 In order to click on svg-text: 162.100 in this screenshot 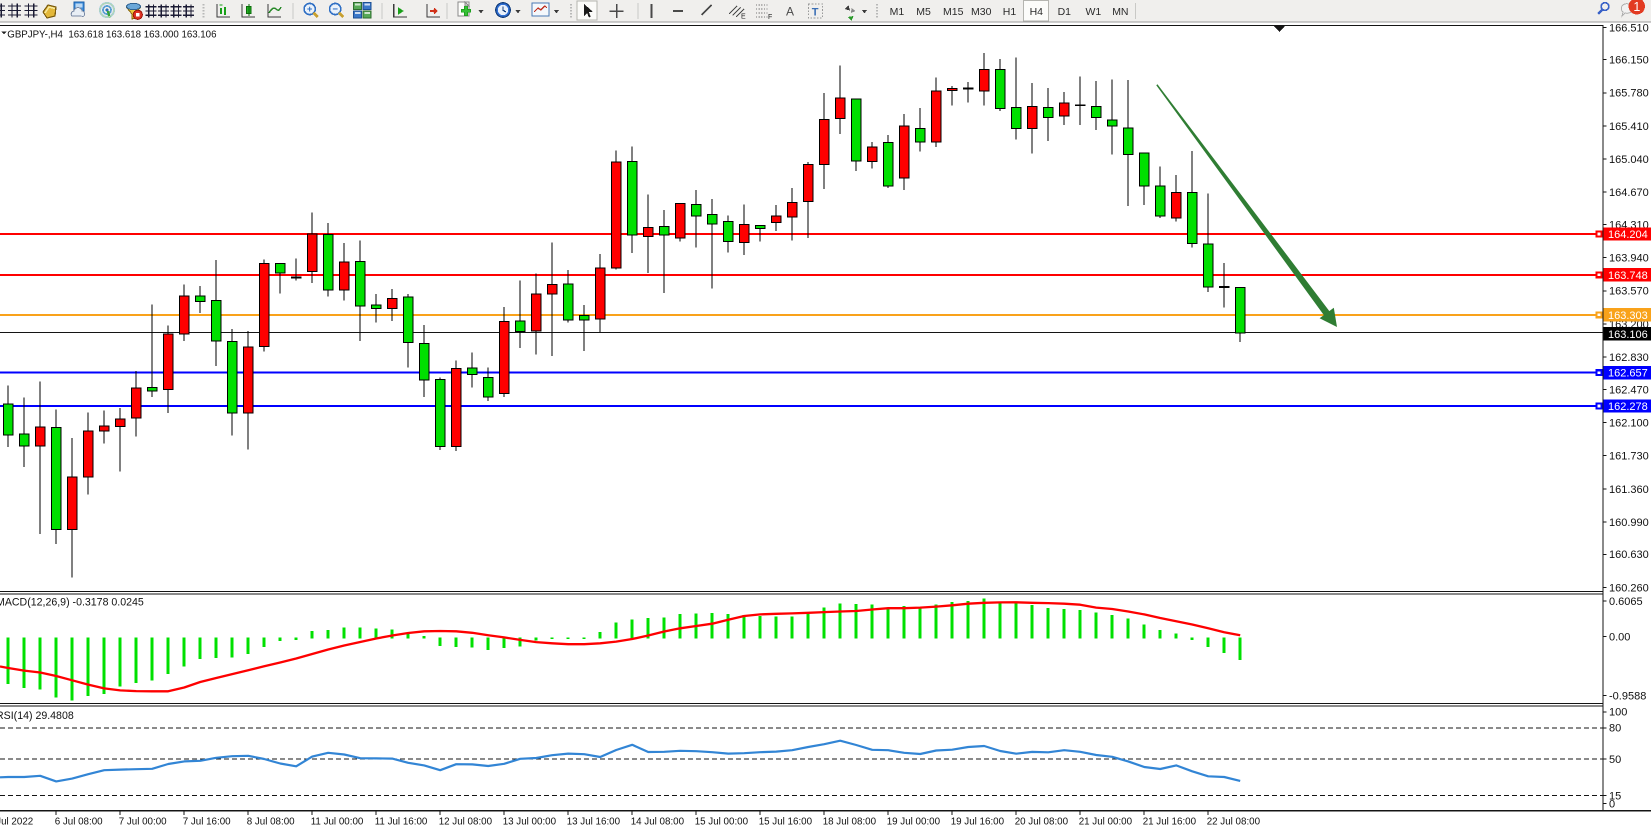, I will do `click(1629, 424)`.